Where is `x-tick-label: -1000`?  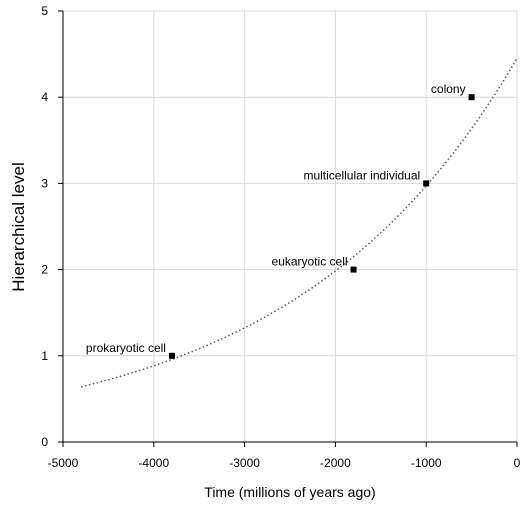 x-tick-label: -1000 is located at coordinates (426, 463).